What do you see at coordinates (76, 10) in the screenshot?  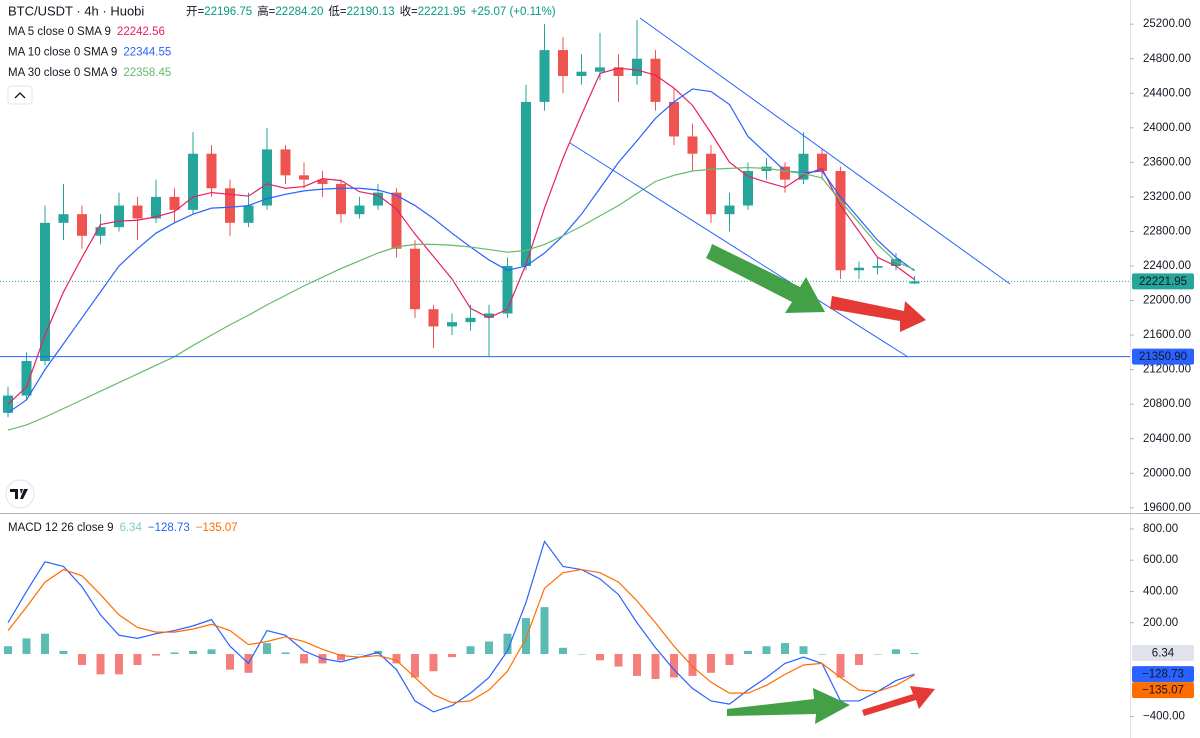 I see `symbol: BTC/USDT · 4h · Huobi` at bounding box center [76, 10].